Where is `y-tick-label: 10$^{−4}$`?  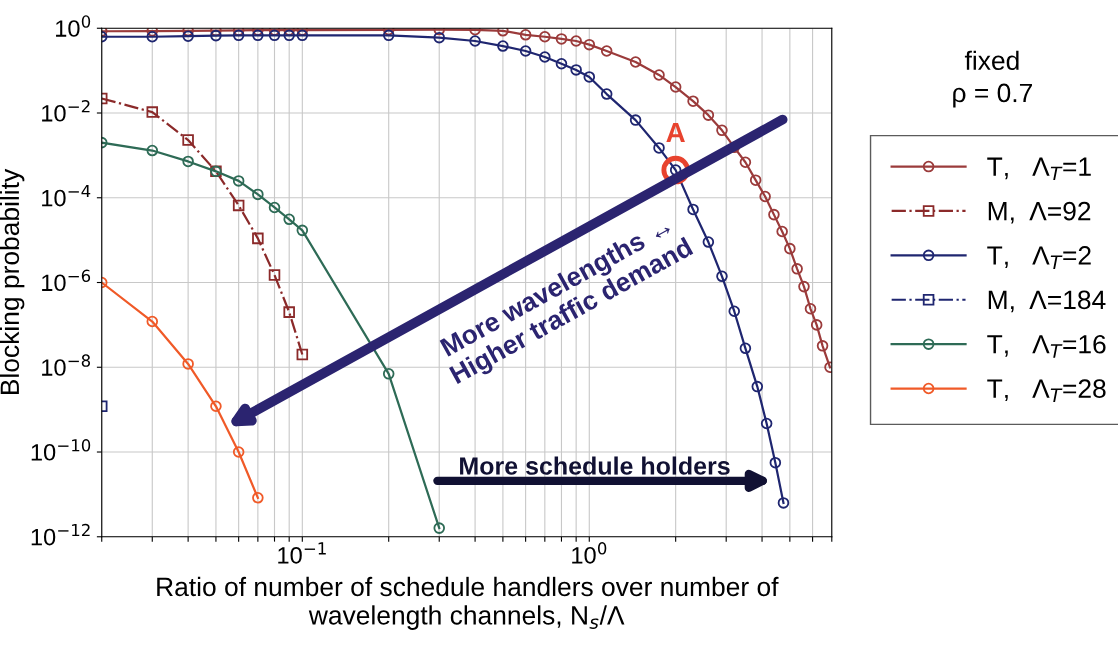 y-tick-label: 10$^{−4}$ is located at coordinates (66, 196).